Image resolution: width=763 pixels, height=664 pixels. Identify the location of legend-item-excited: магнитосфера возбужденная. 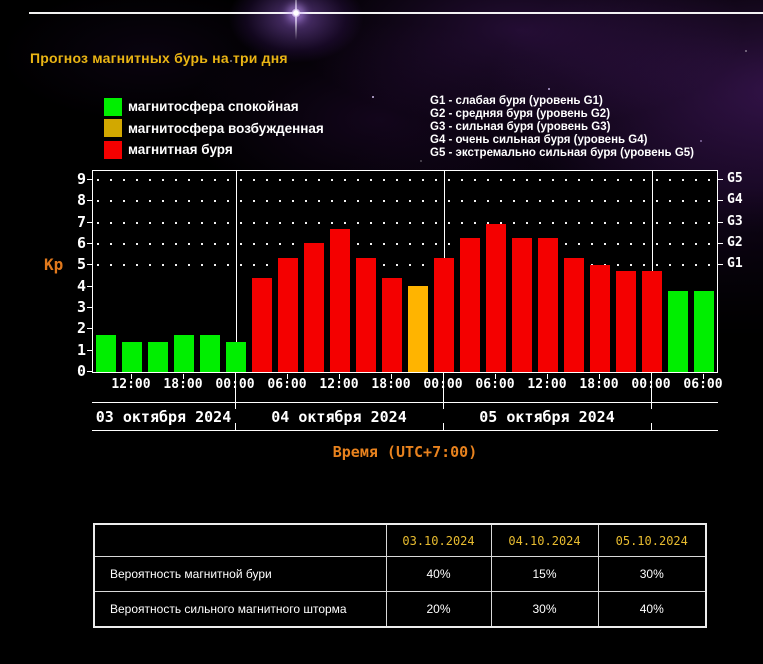
(214, 129).